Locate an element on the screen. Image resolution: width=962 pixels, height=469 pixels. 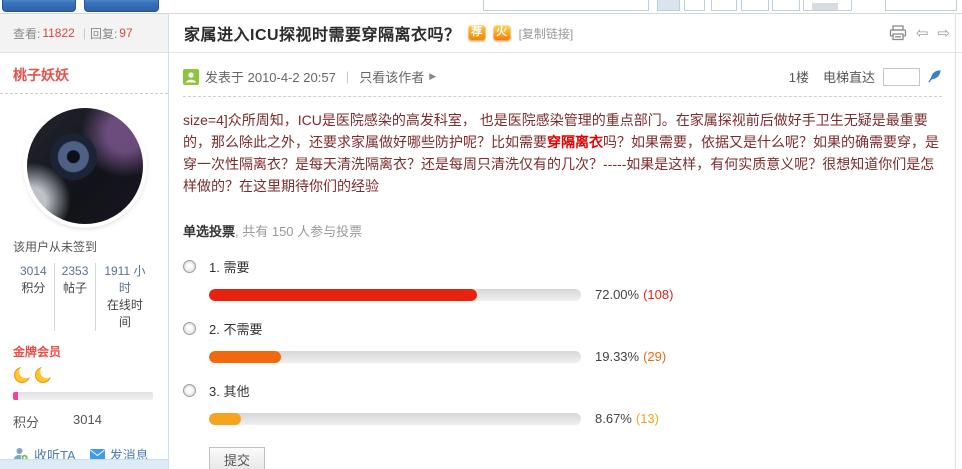
stat-label: 帖子 is located at coordinates (75, 288).